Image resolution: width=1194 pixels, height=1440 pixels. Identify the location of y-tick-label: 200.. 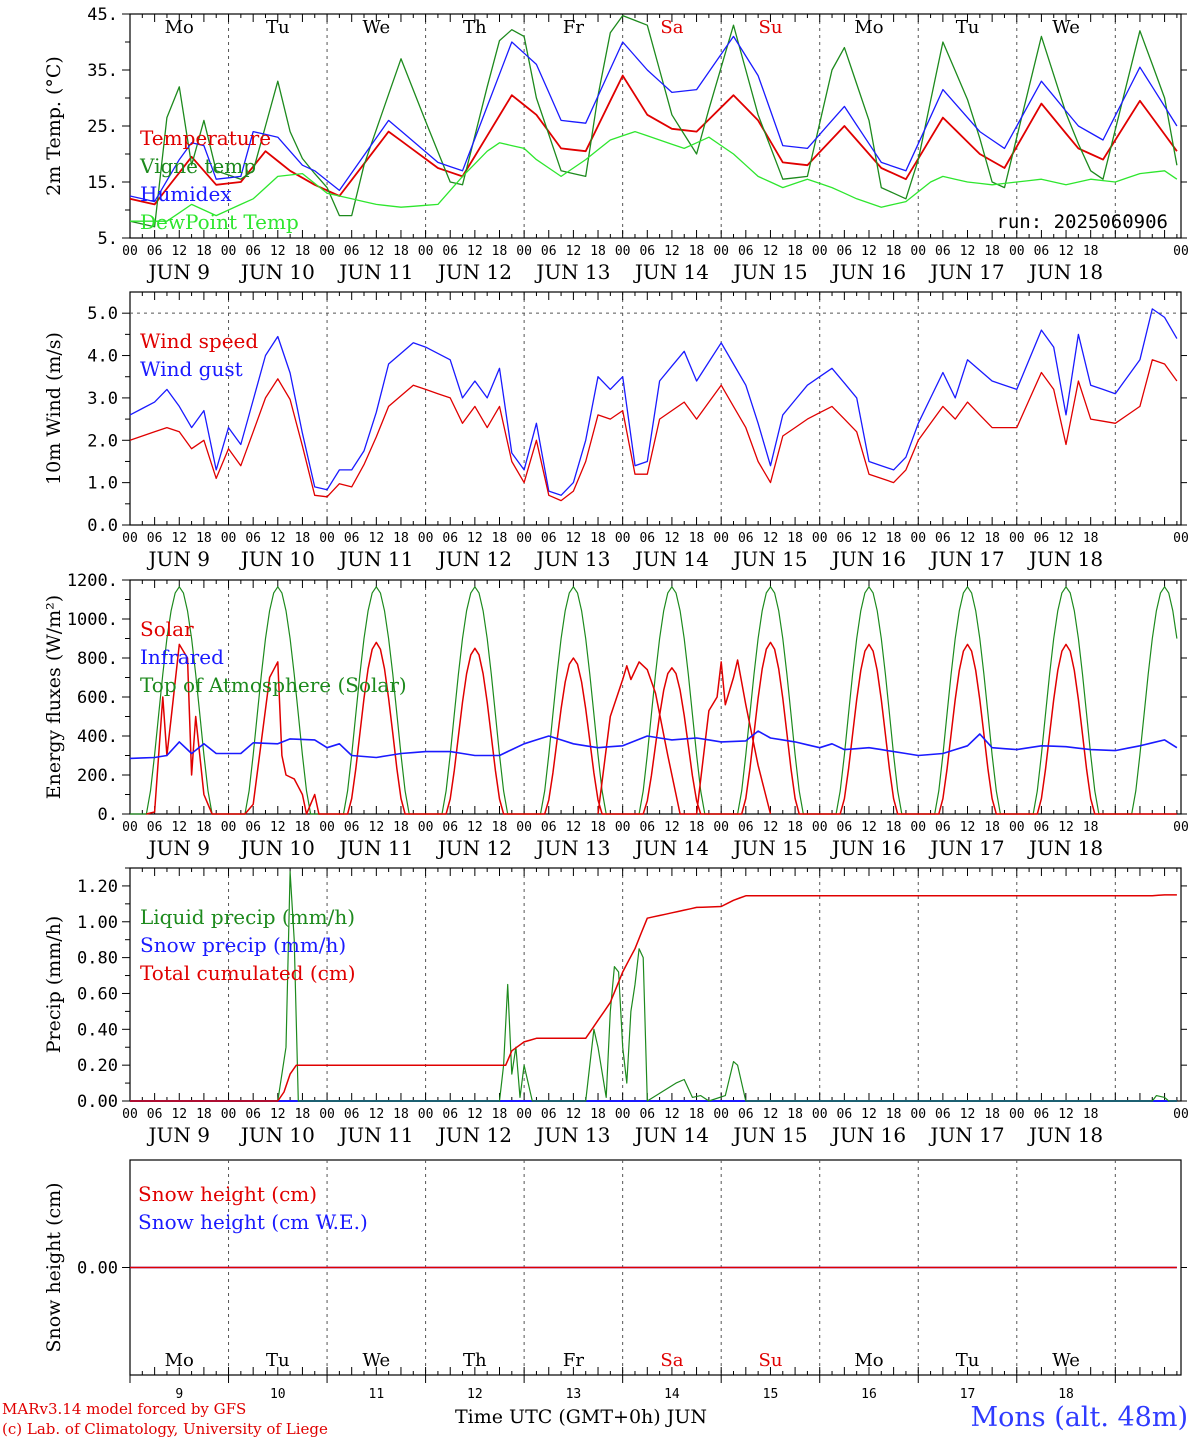
(97, 776).